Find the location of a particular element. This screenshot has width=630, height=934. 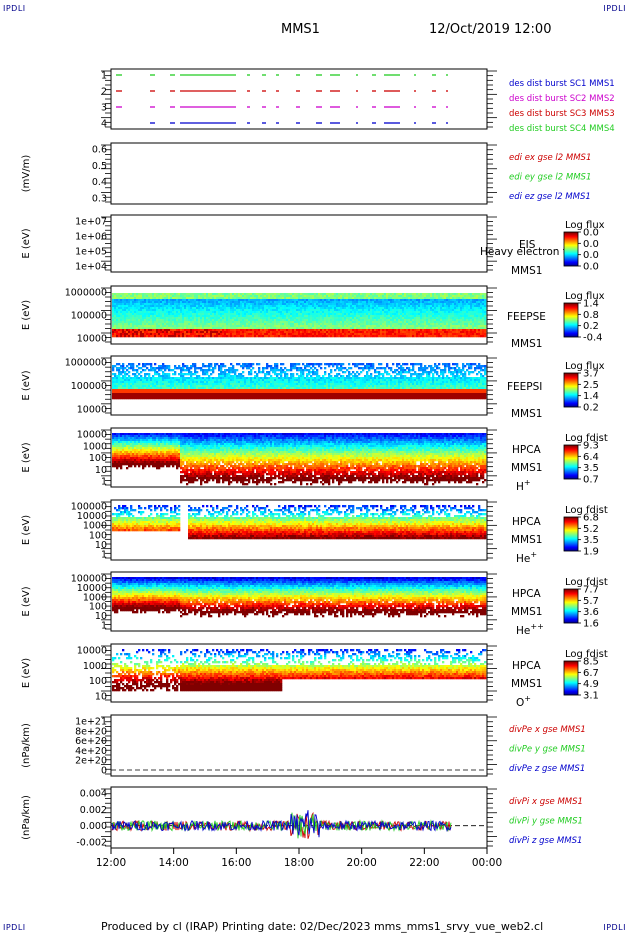

species-label: He+ is located at coordinates (526, 557).